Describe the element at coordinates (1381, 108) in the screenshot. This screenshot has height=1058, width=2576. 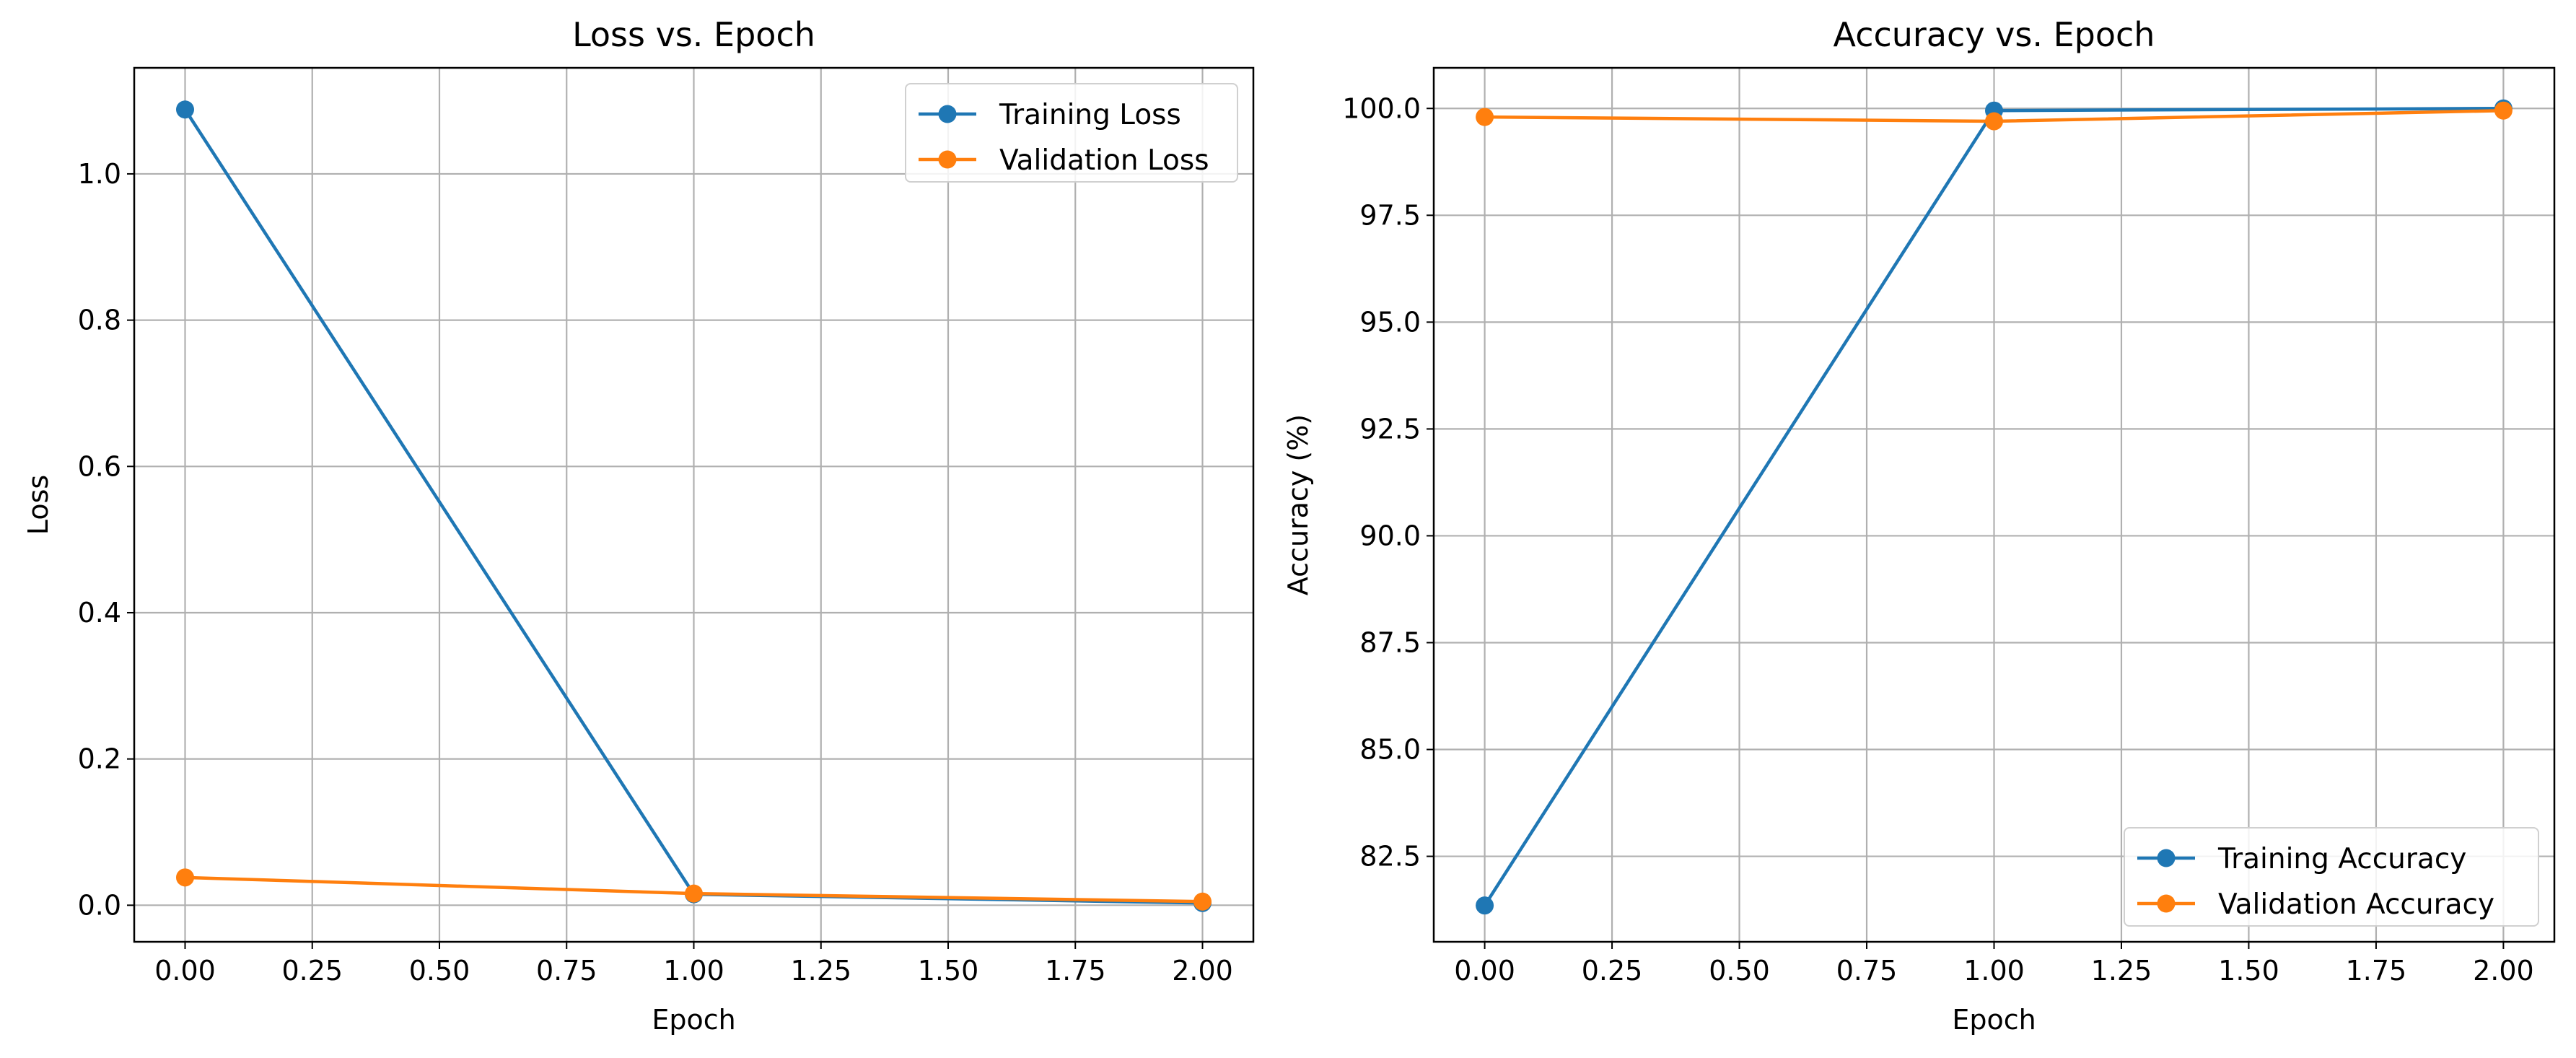
I see `y-tick-label: 100.0` at that location.